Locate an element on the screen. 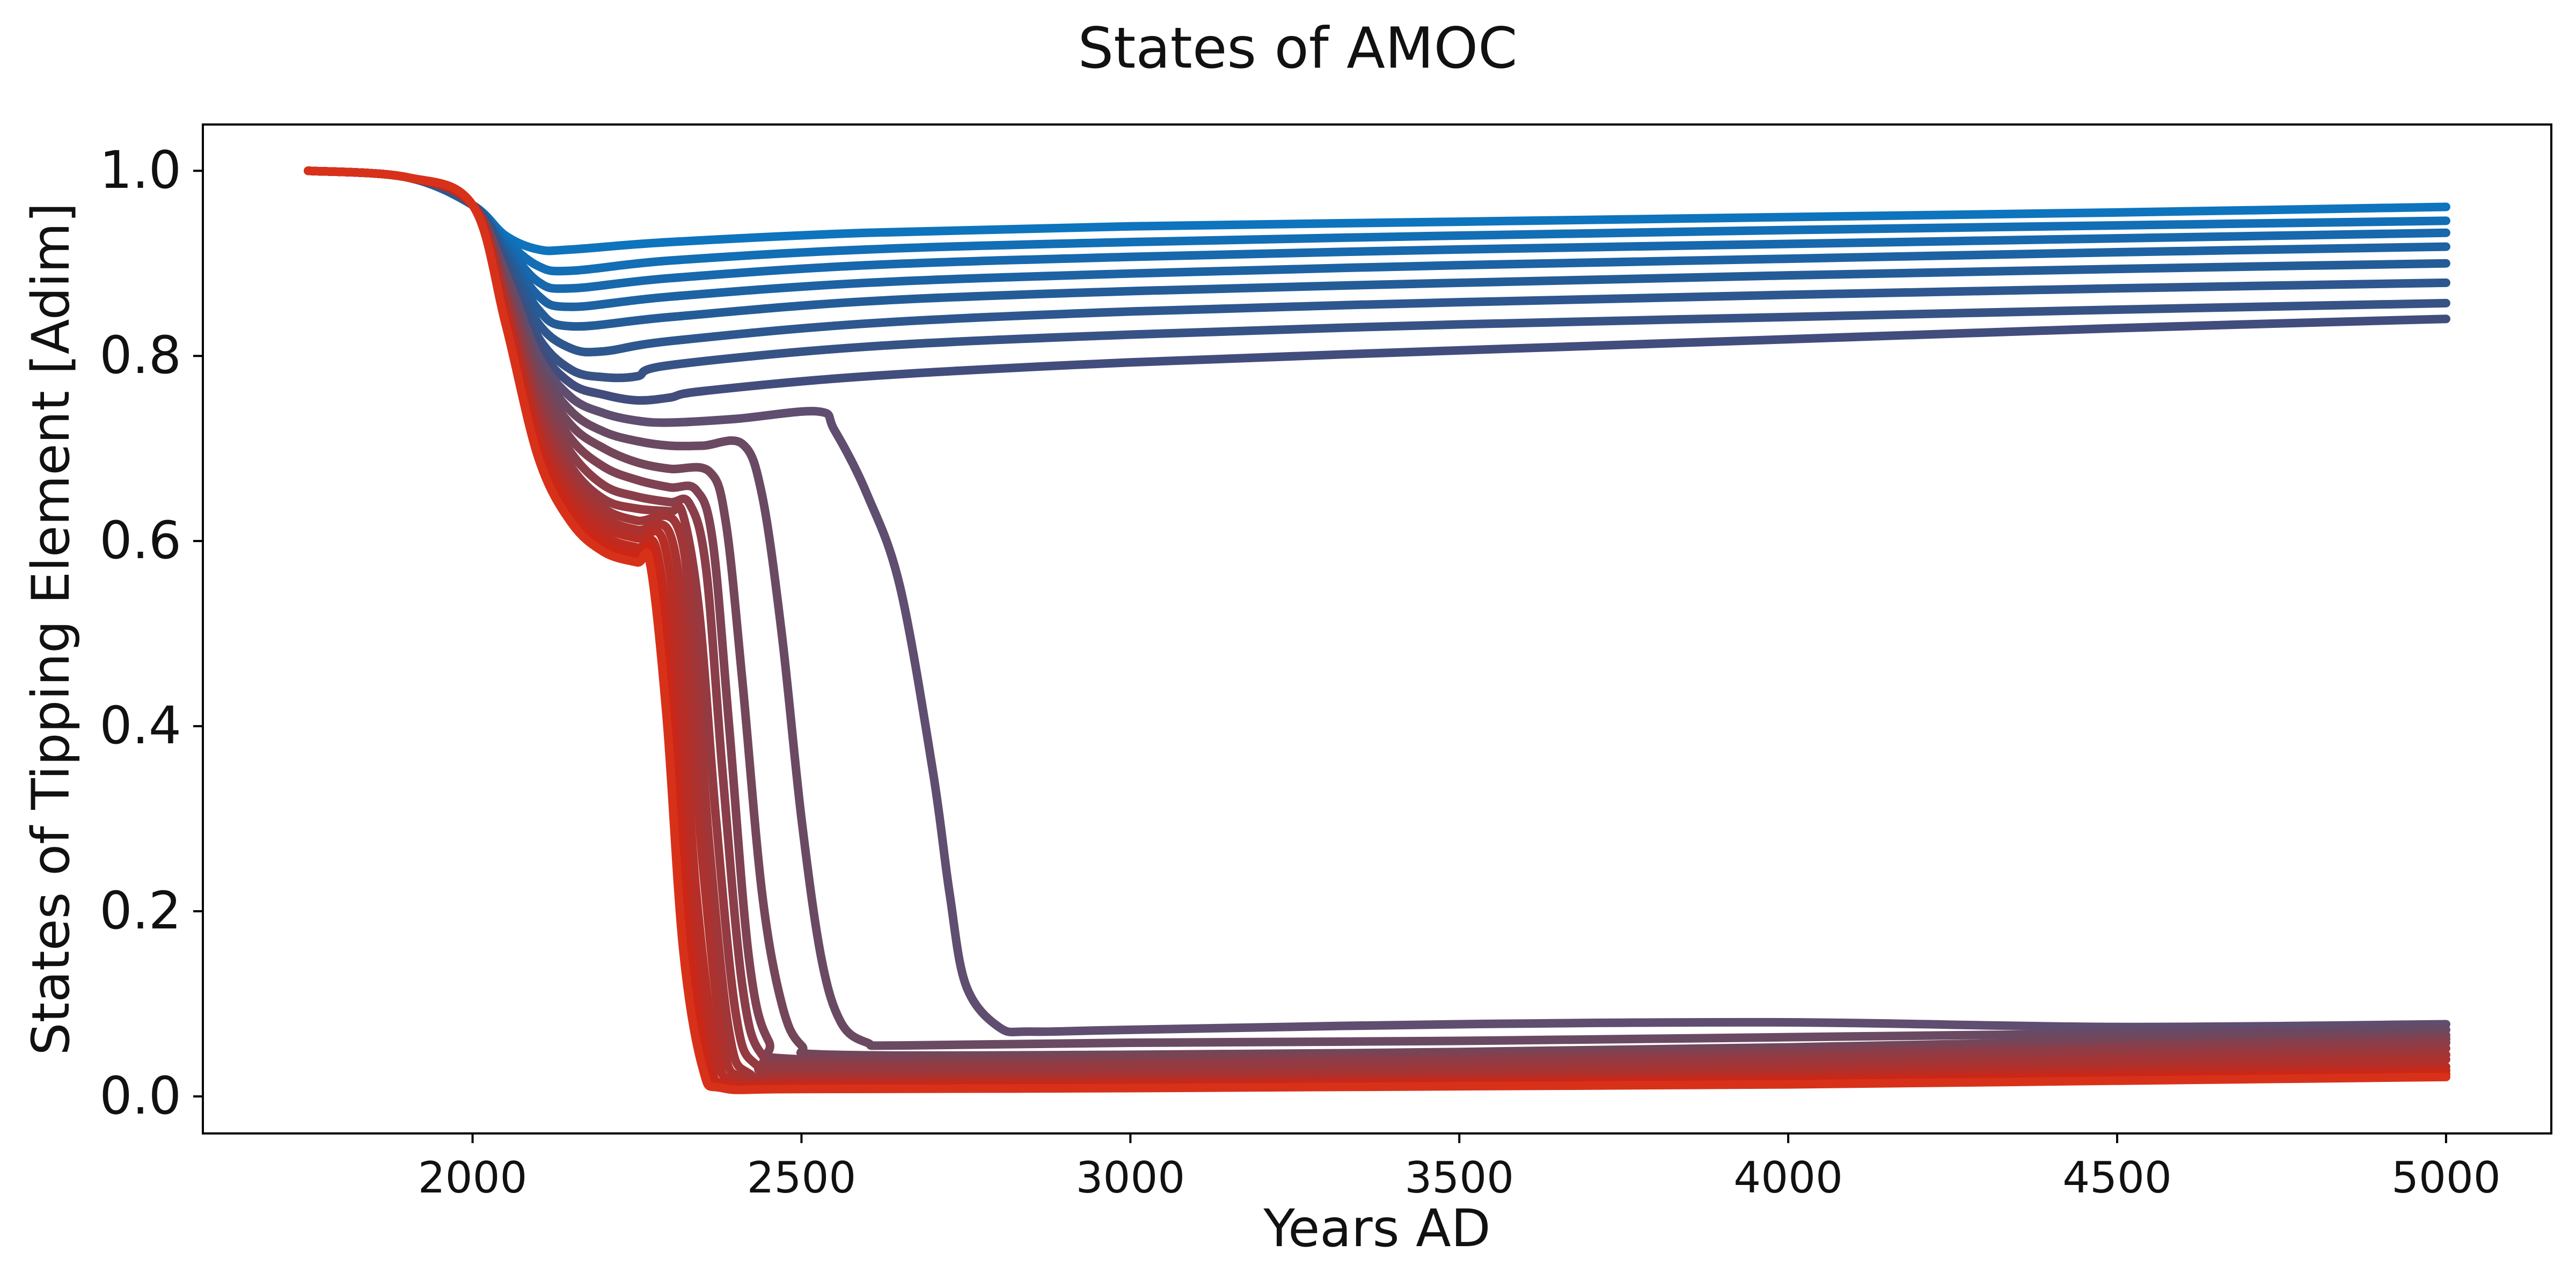 Image resolution: width=2576 pixels, height=1288 pixels. y-tick-label-5: 0.8 is located at coordinates (140, 355).